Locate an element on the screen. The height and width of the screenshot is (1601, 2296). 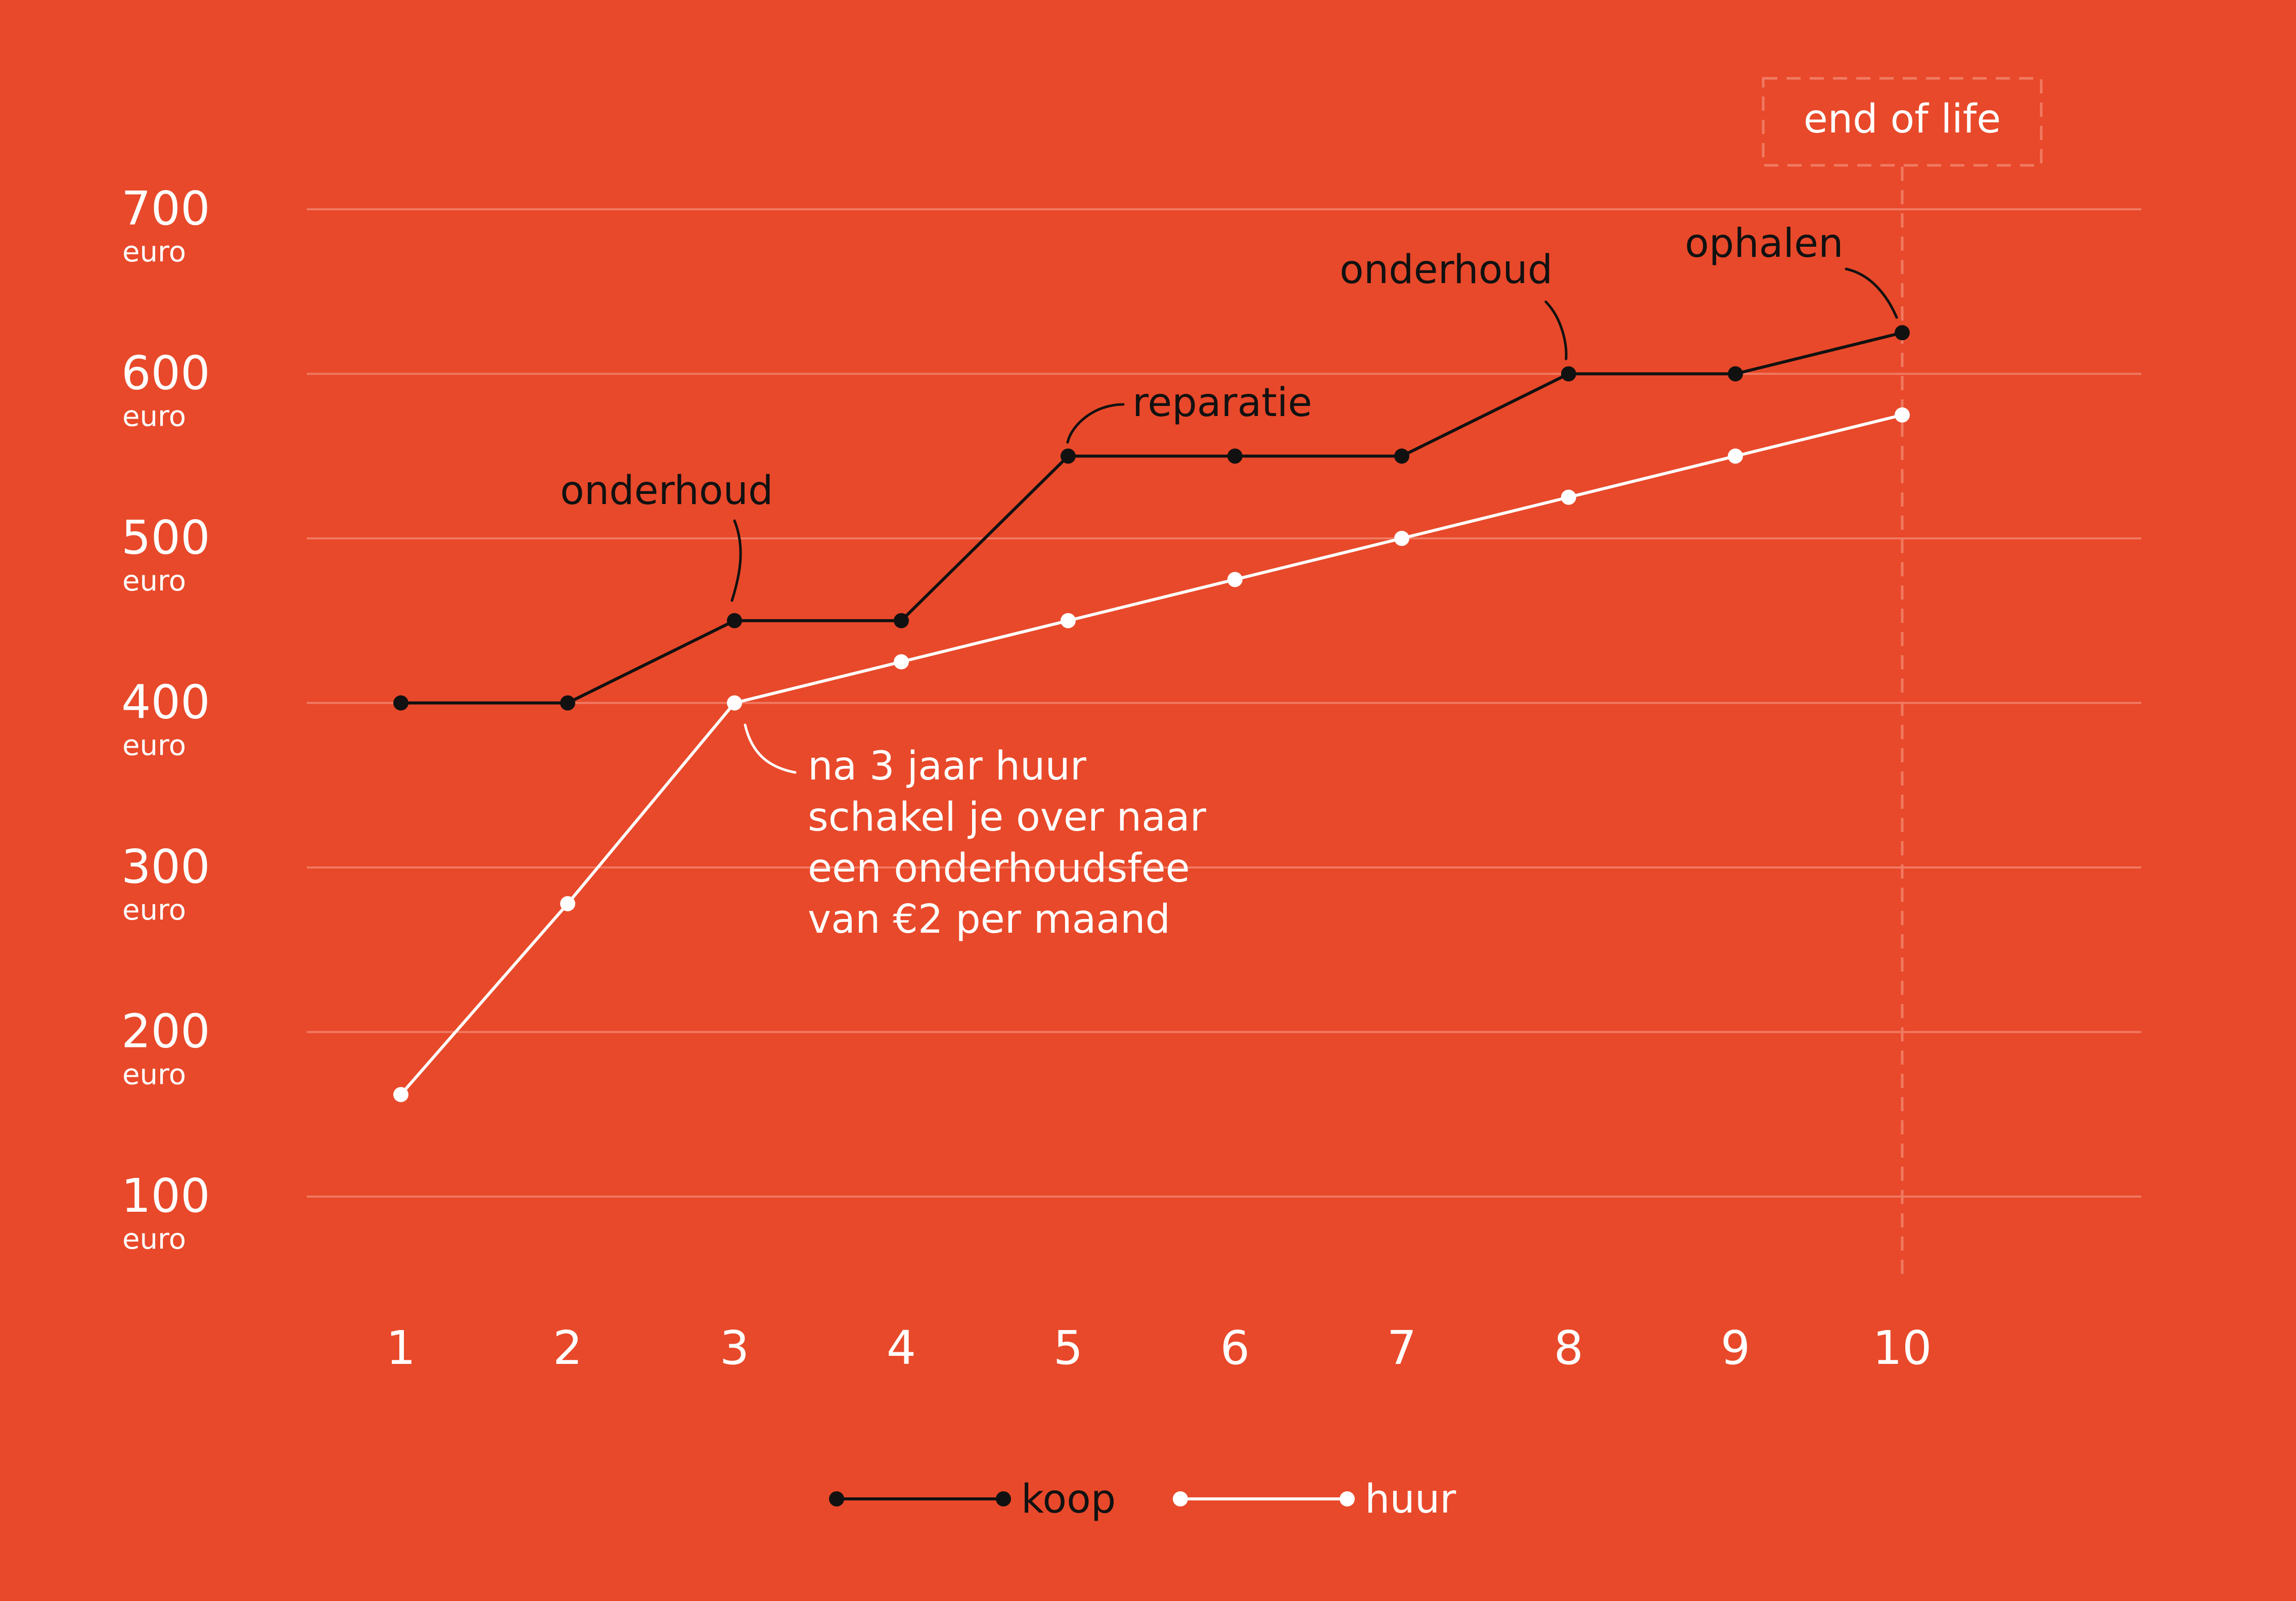
end-of-life-box is located at coordinates (1902, 122).